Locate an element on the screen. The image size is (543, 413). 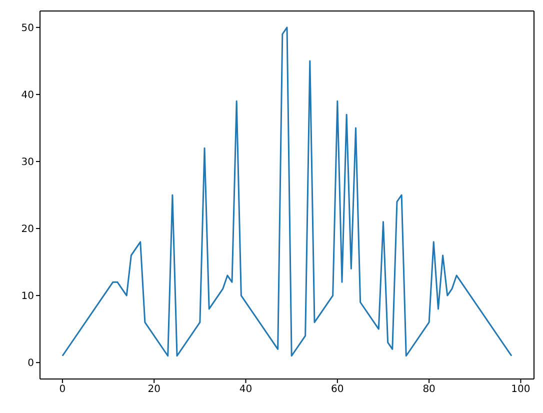
x-tick-label: 80 is located at coordinates (429, 390).